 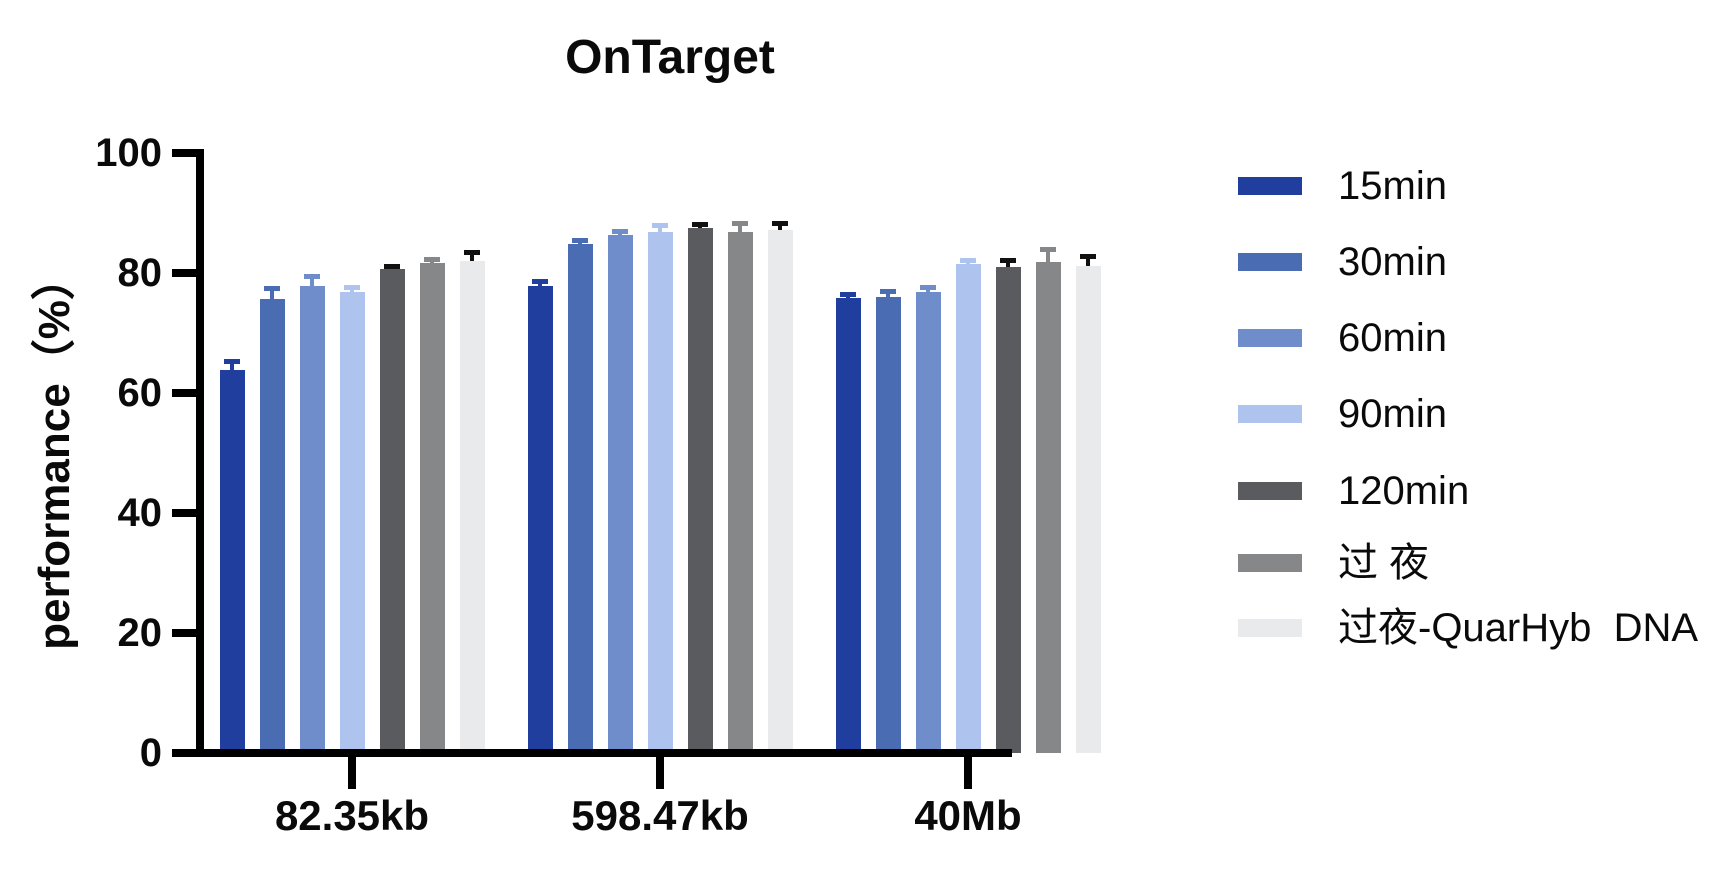 What do you see at coordinates (1048, 507) in the screenshot?
I see `bar-过 夜-40Mb` at bounding box center [1048, 507].